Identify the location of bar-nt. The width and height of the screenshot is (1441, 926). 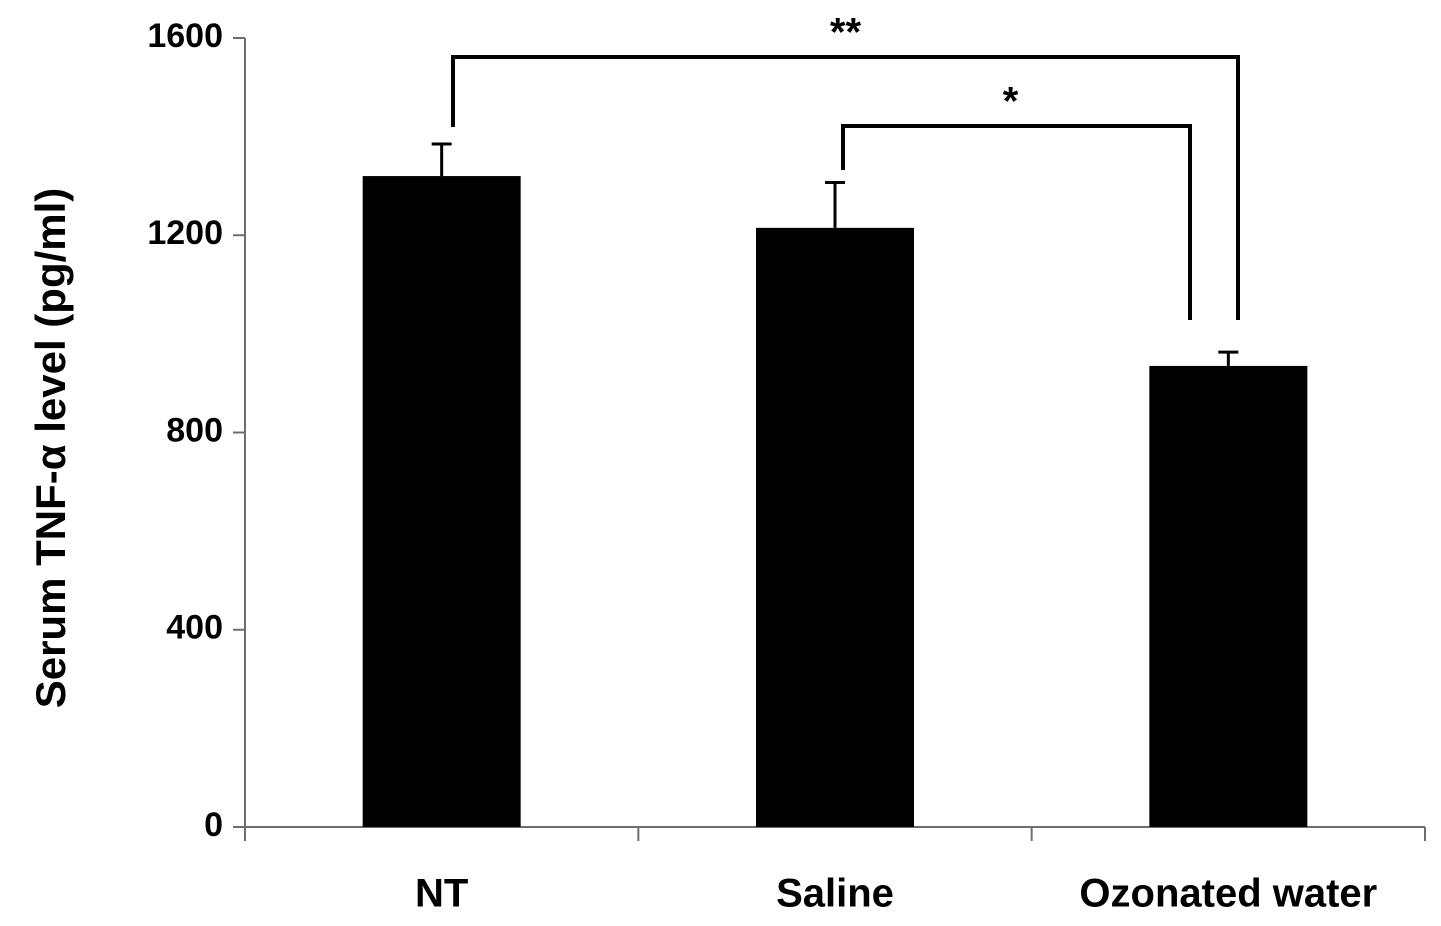
(441, 501).